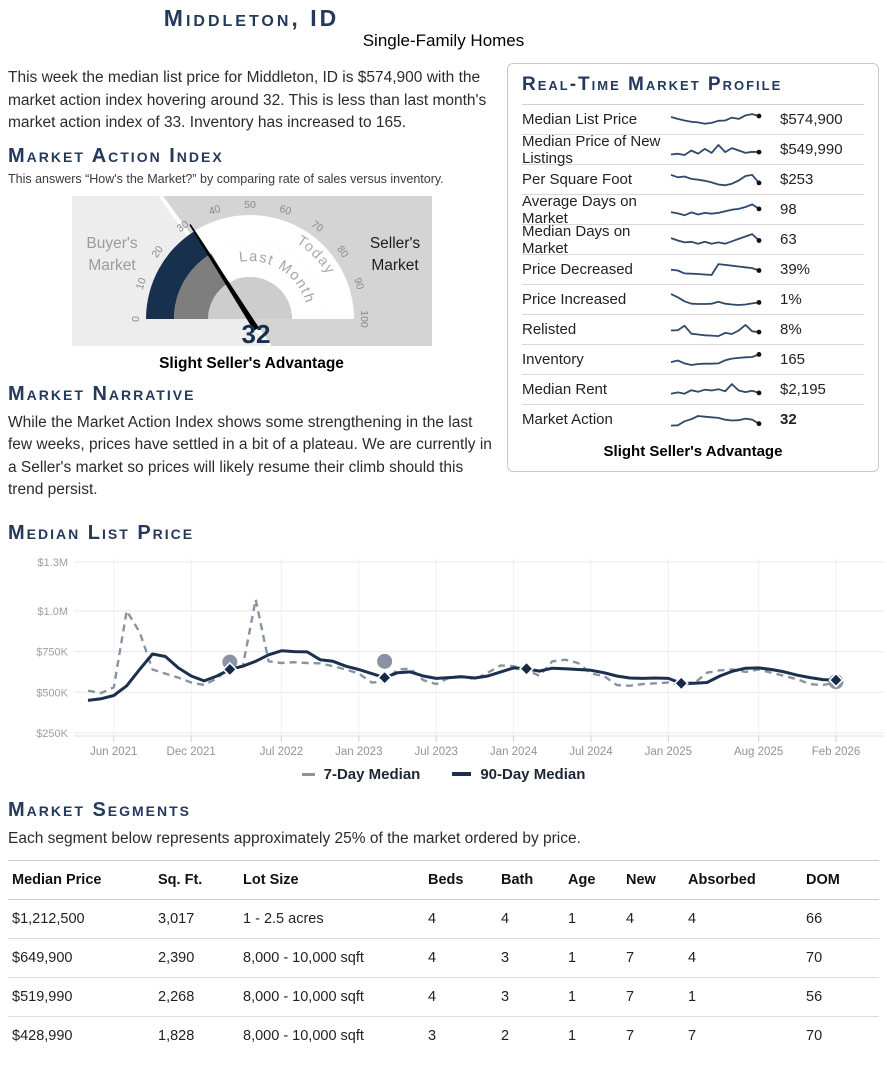 Image resolution: width=887 pixels, height=1065 pixels. I want to click on gauge-caption: Slight Seller's Advantage, so click(251, 363).